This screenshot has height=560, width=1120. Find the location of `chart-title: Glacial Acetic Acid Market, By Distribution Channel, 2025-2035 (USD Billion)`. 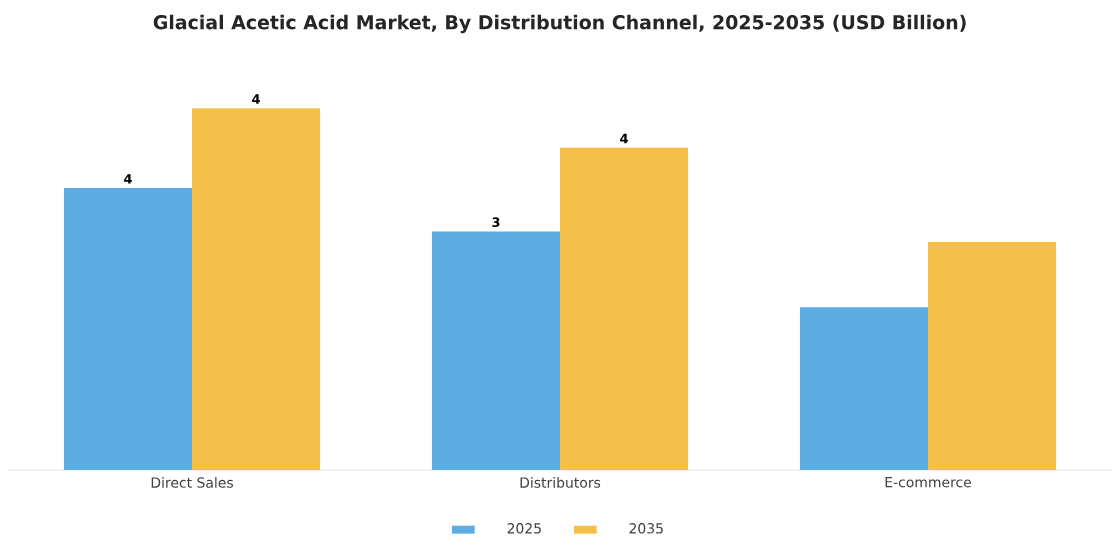

chart-title: Glacial Acetic Acid Market, By Distribution Channel, 2025-2035 (USD Billion) is located at coordinates (559, 24).